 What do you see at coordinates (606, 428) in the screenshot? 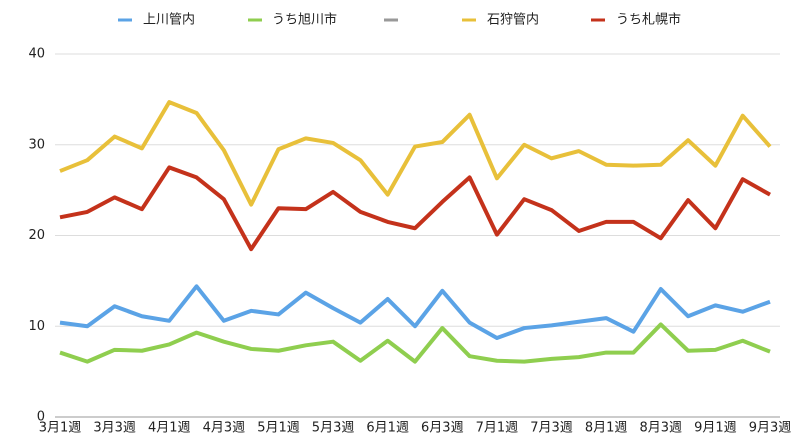
I see `x-tick-label: 8月1週` at bounding box center [606, 428].